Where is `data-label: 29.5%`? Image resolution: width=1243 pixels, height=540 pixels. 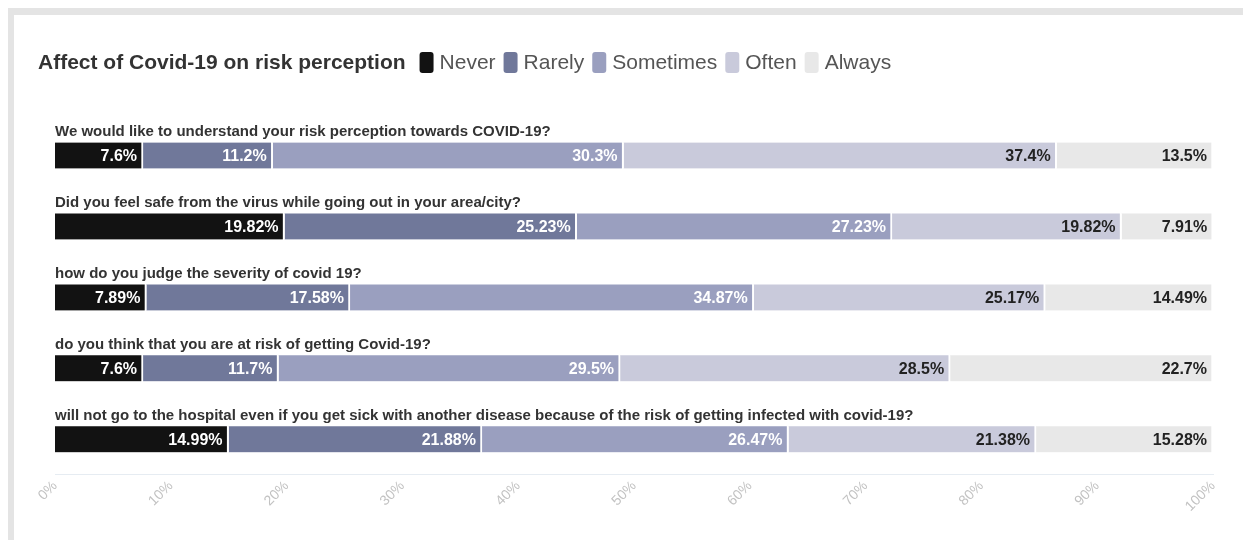 data-label: 29.5% is located at coordinates (591, 368).